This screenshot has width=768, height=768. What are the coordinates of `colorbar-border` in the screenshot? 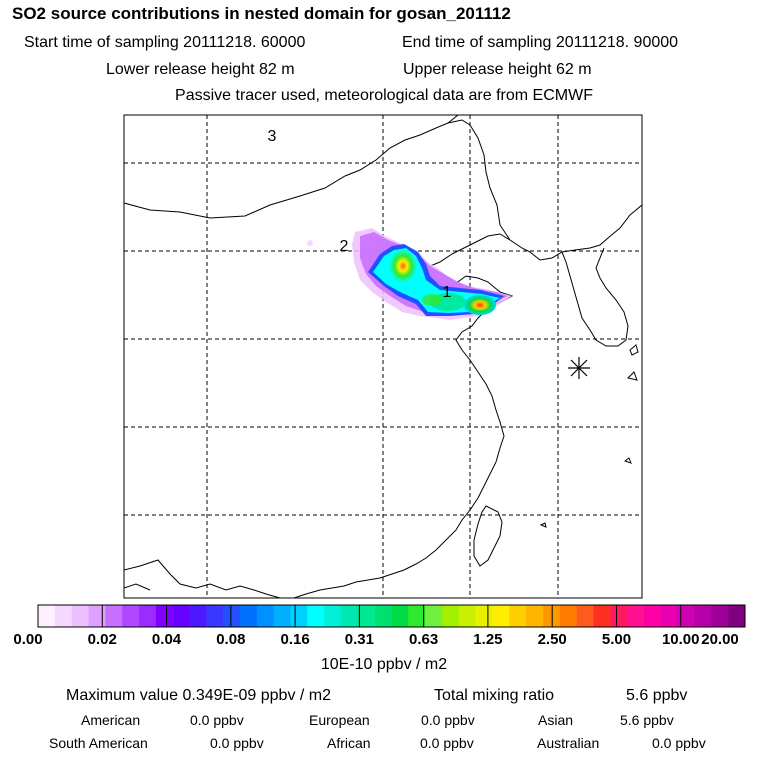 It's located at (391, 616).